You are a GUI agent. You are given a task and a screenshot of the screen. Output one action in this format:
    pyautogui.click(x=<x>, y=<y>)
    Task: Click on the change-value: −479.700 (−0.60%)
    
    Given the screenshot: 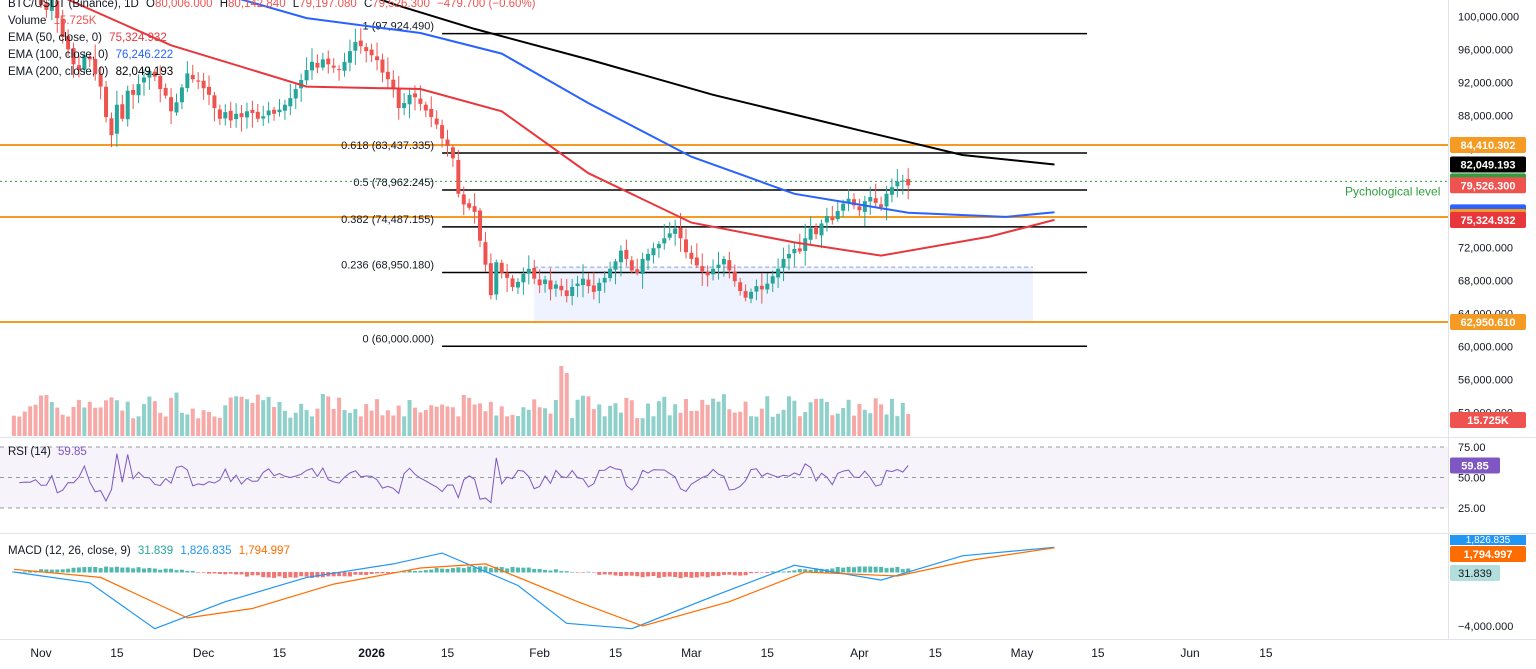 What is the action you would take?
    pyautogui.click(x=486, y=5)
    